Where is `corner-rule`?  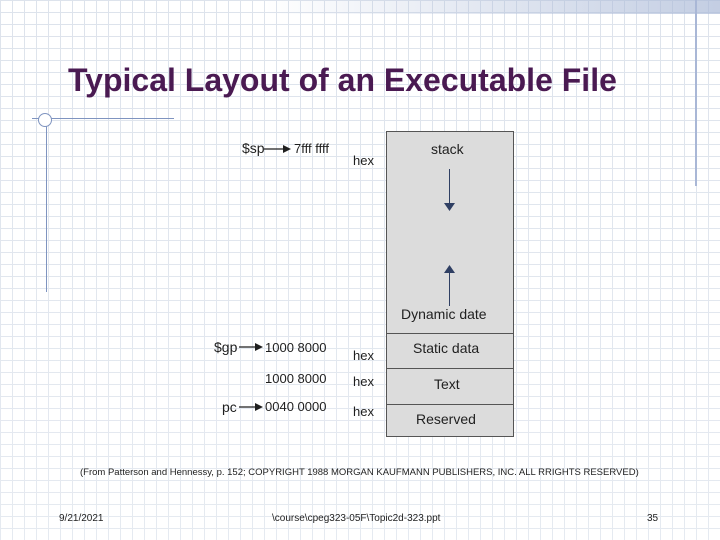 corner-rule is located at coordinates (696, 93).